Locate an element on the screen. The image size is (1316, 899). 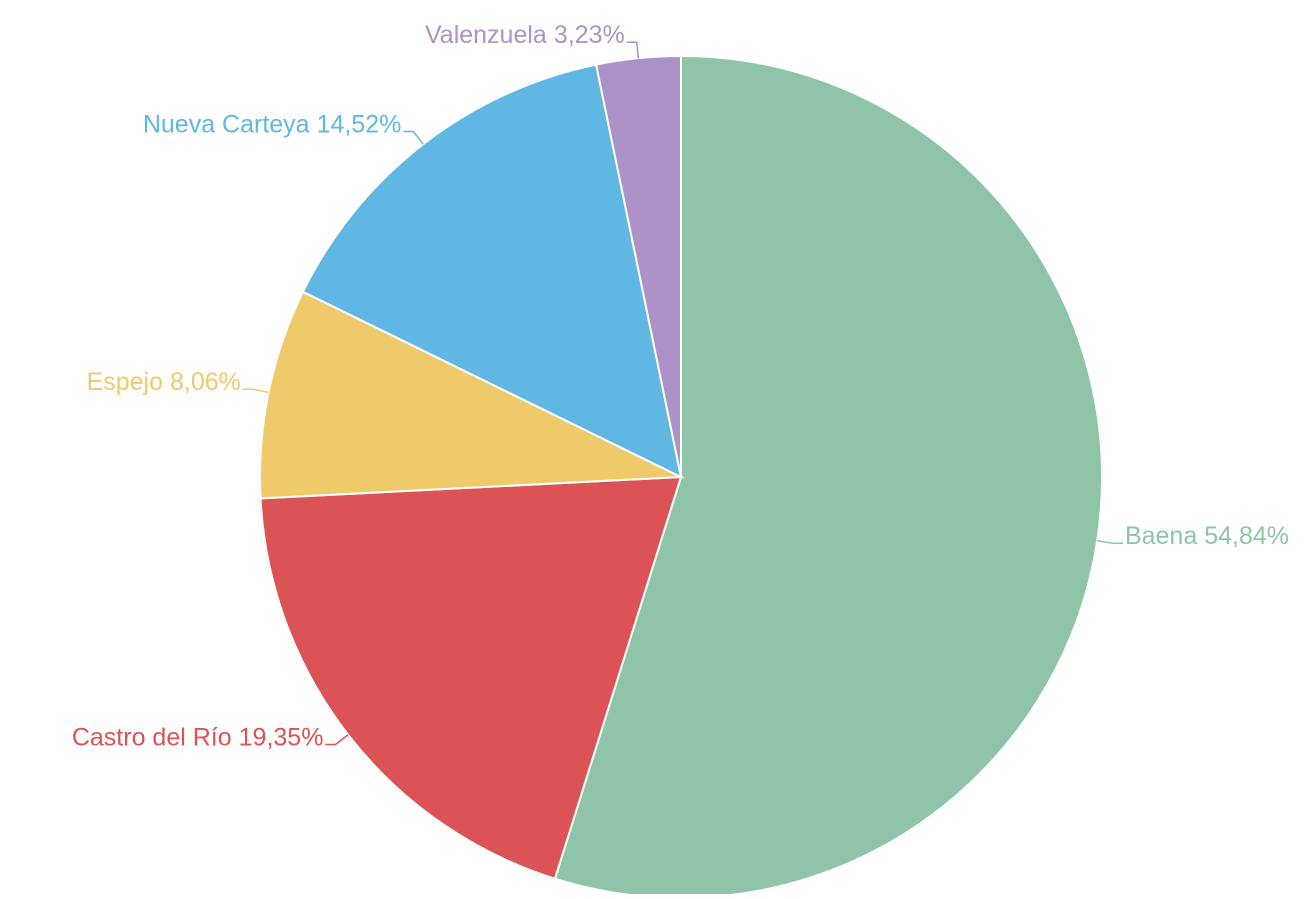
slice-name: Nueva Carteya is located at coordinates (226, 124).